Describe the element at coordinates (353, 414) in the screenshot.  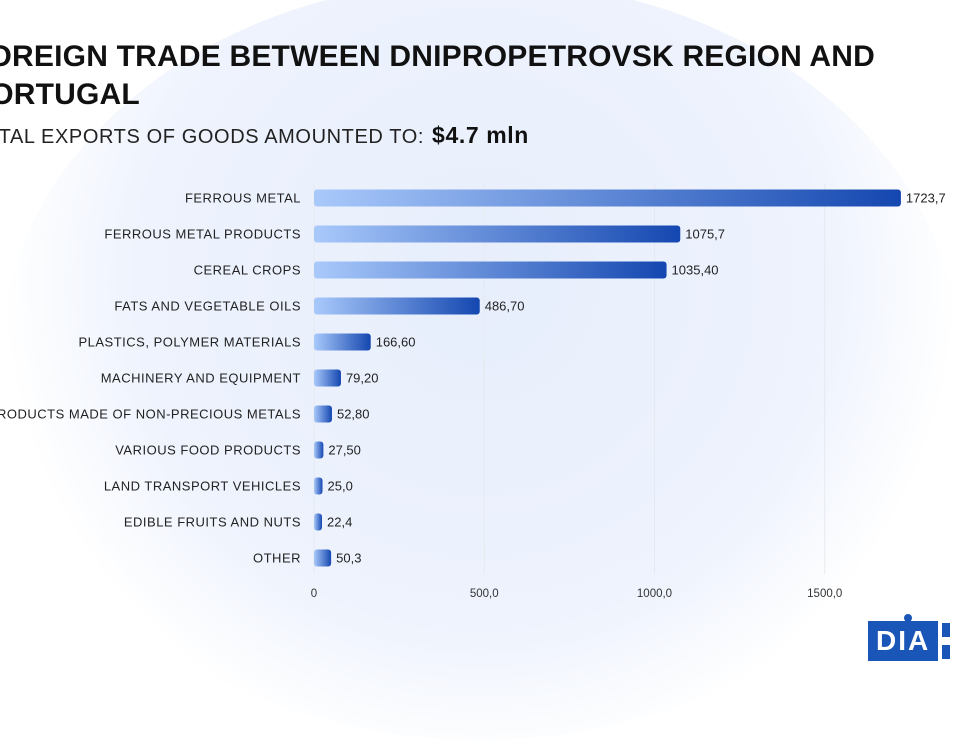
I see `value-label: 52,80` at that location.